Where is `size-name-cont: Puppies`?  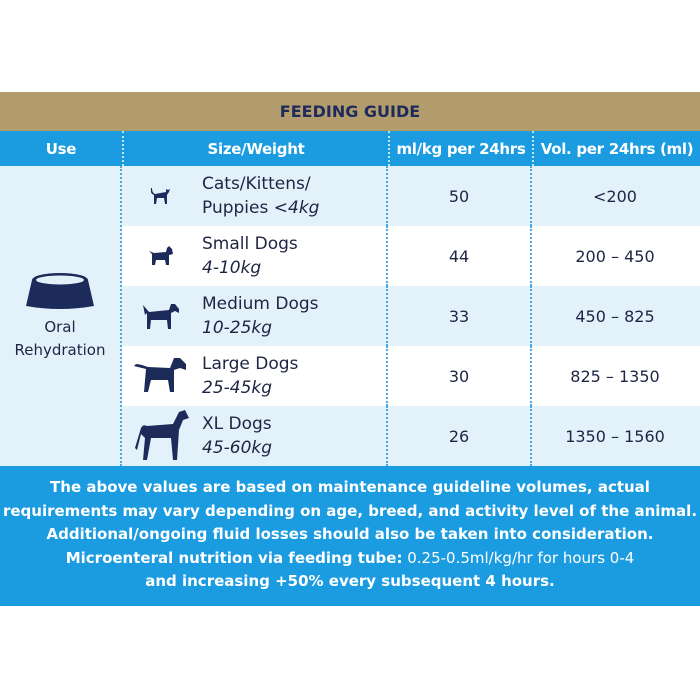 size-name-cont: Puppies is located at coordinates (238, 208).